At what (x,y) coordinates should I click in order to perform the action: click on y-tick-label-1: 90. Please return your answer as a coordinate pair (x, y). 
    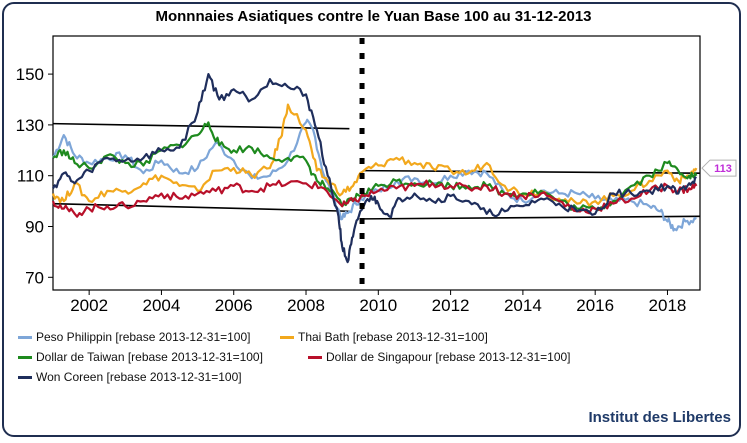
    Looking at the image, I should click on (34, 227).